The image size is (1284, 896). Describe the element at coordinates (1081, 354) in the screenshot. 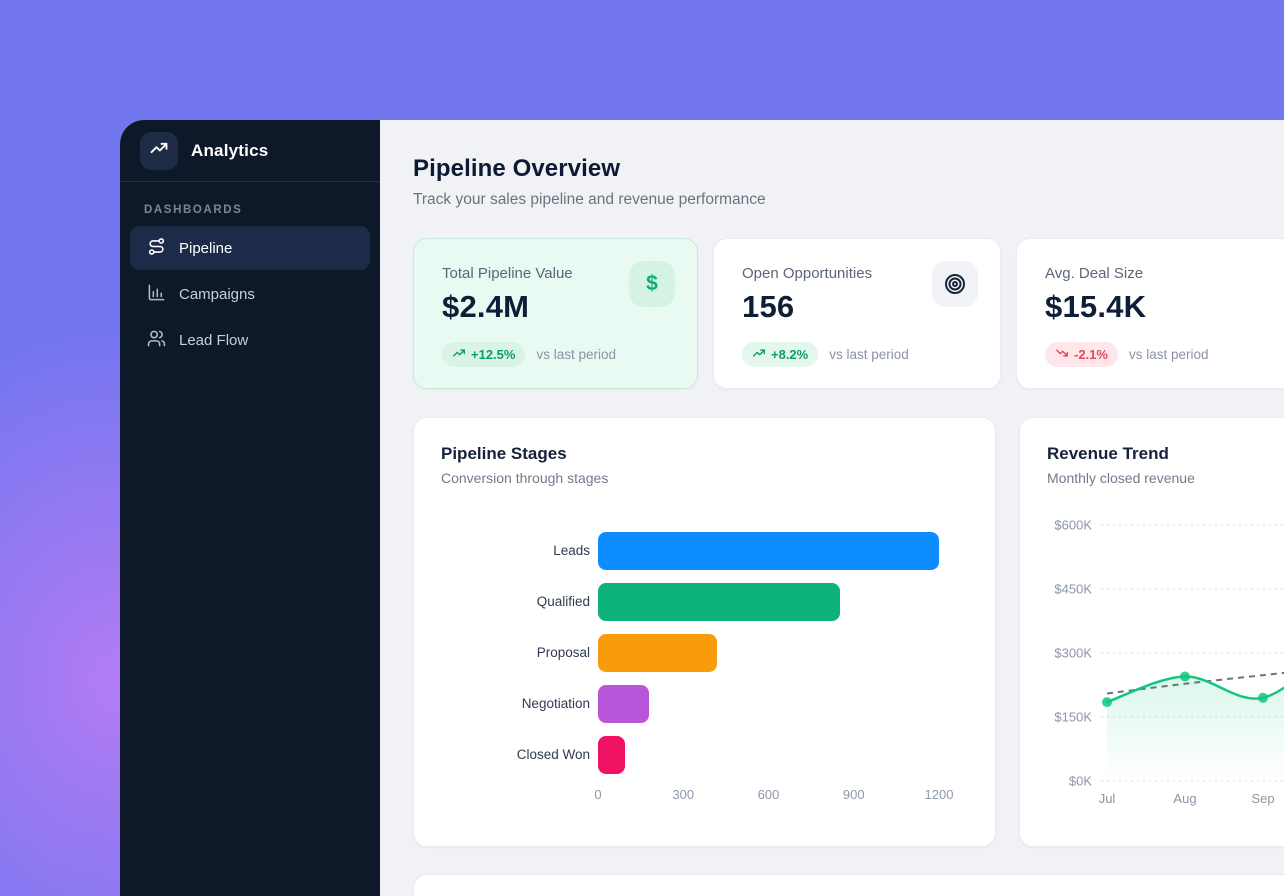

I see `change-badge: -2.1%` at that location.